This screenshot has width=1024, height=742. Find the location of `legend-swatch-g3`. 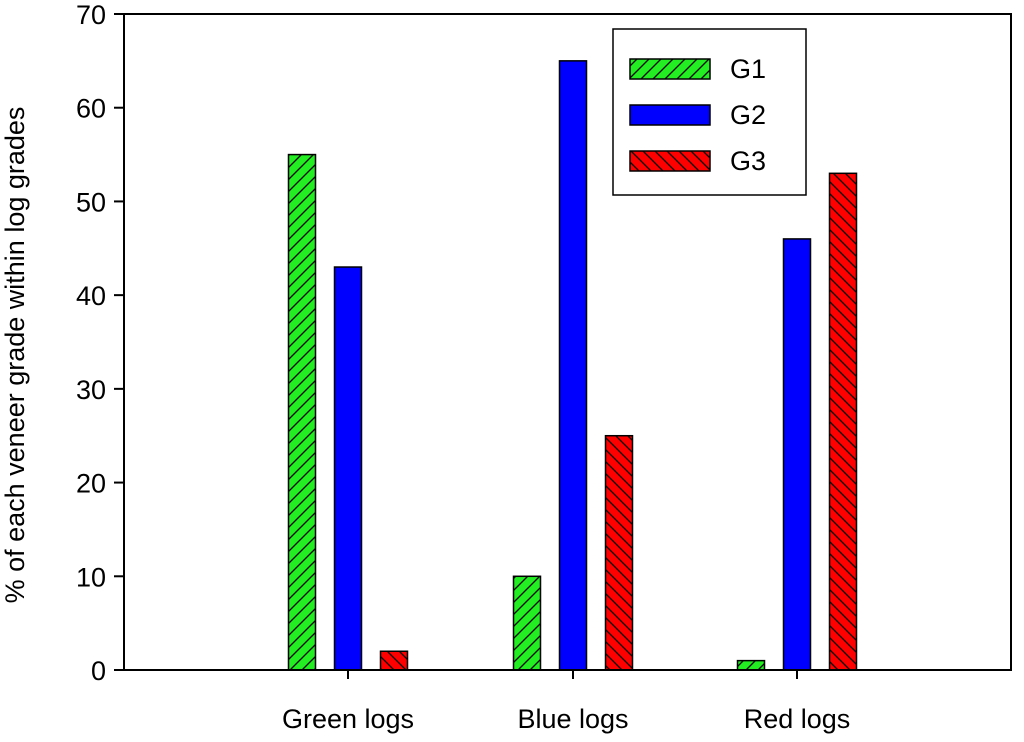

legend-swatch-g3 is located at coordinates (670, 161).